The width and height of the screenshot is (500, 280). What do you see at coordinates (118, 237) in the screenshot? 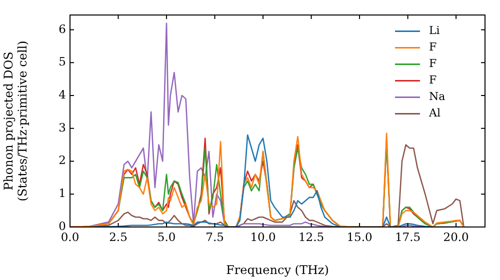
I see `x-tick-label: 2.5` at bounding box center [118, 237].